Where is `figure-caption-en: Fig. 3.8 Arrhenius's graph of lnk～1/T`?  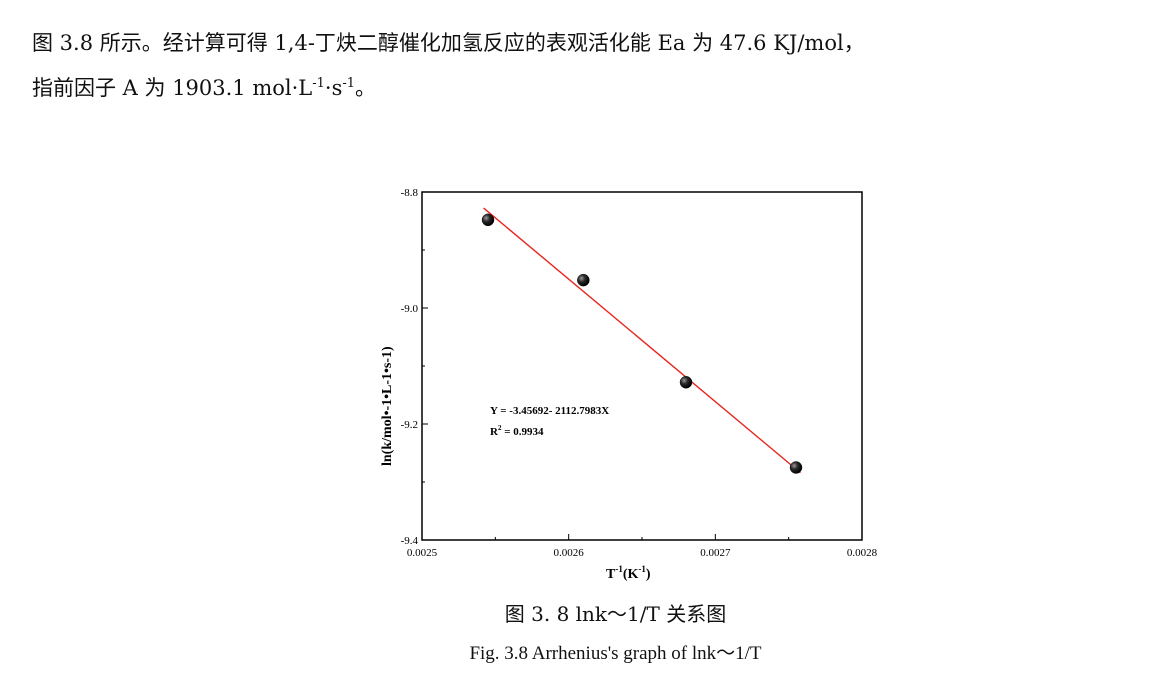
figure-caption-en: Fig. 3.8 Arrhenius's graph of lnk～1/T is located at coordinates (615, 653).